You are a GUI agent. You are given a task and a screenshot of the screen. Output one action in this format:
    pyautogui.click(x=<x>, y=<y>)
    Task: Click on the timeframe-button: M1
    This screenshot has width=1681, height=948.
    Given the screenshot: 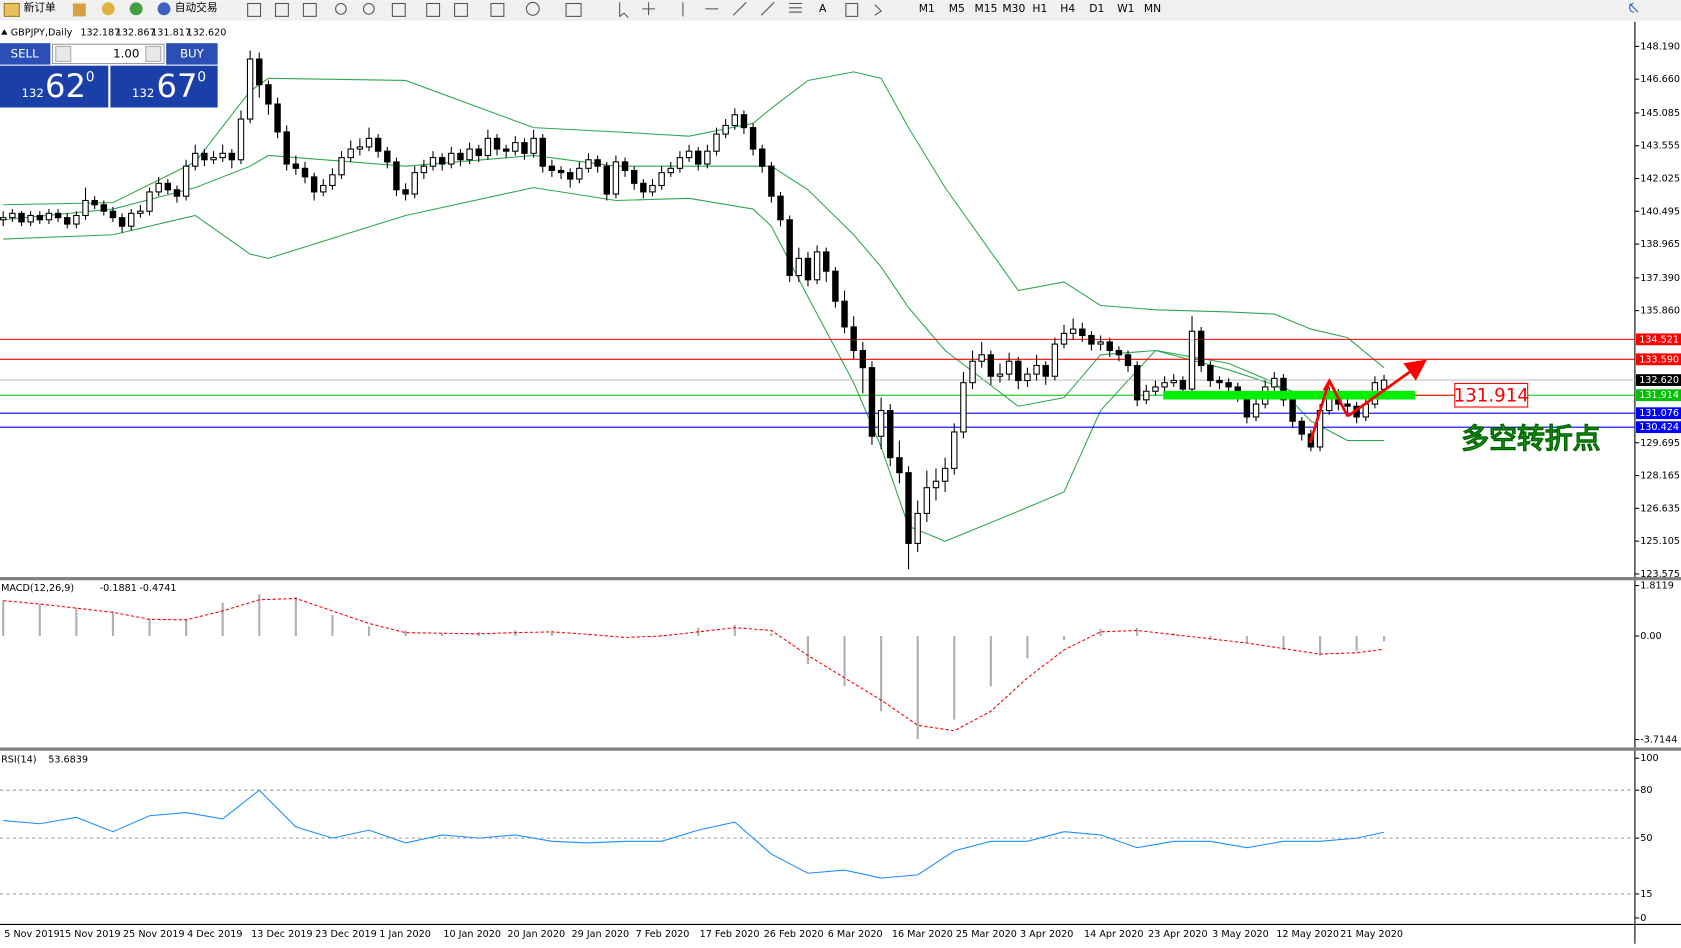 What is the action you would take?
    pyautogui.click(x=927, y=8)
    